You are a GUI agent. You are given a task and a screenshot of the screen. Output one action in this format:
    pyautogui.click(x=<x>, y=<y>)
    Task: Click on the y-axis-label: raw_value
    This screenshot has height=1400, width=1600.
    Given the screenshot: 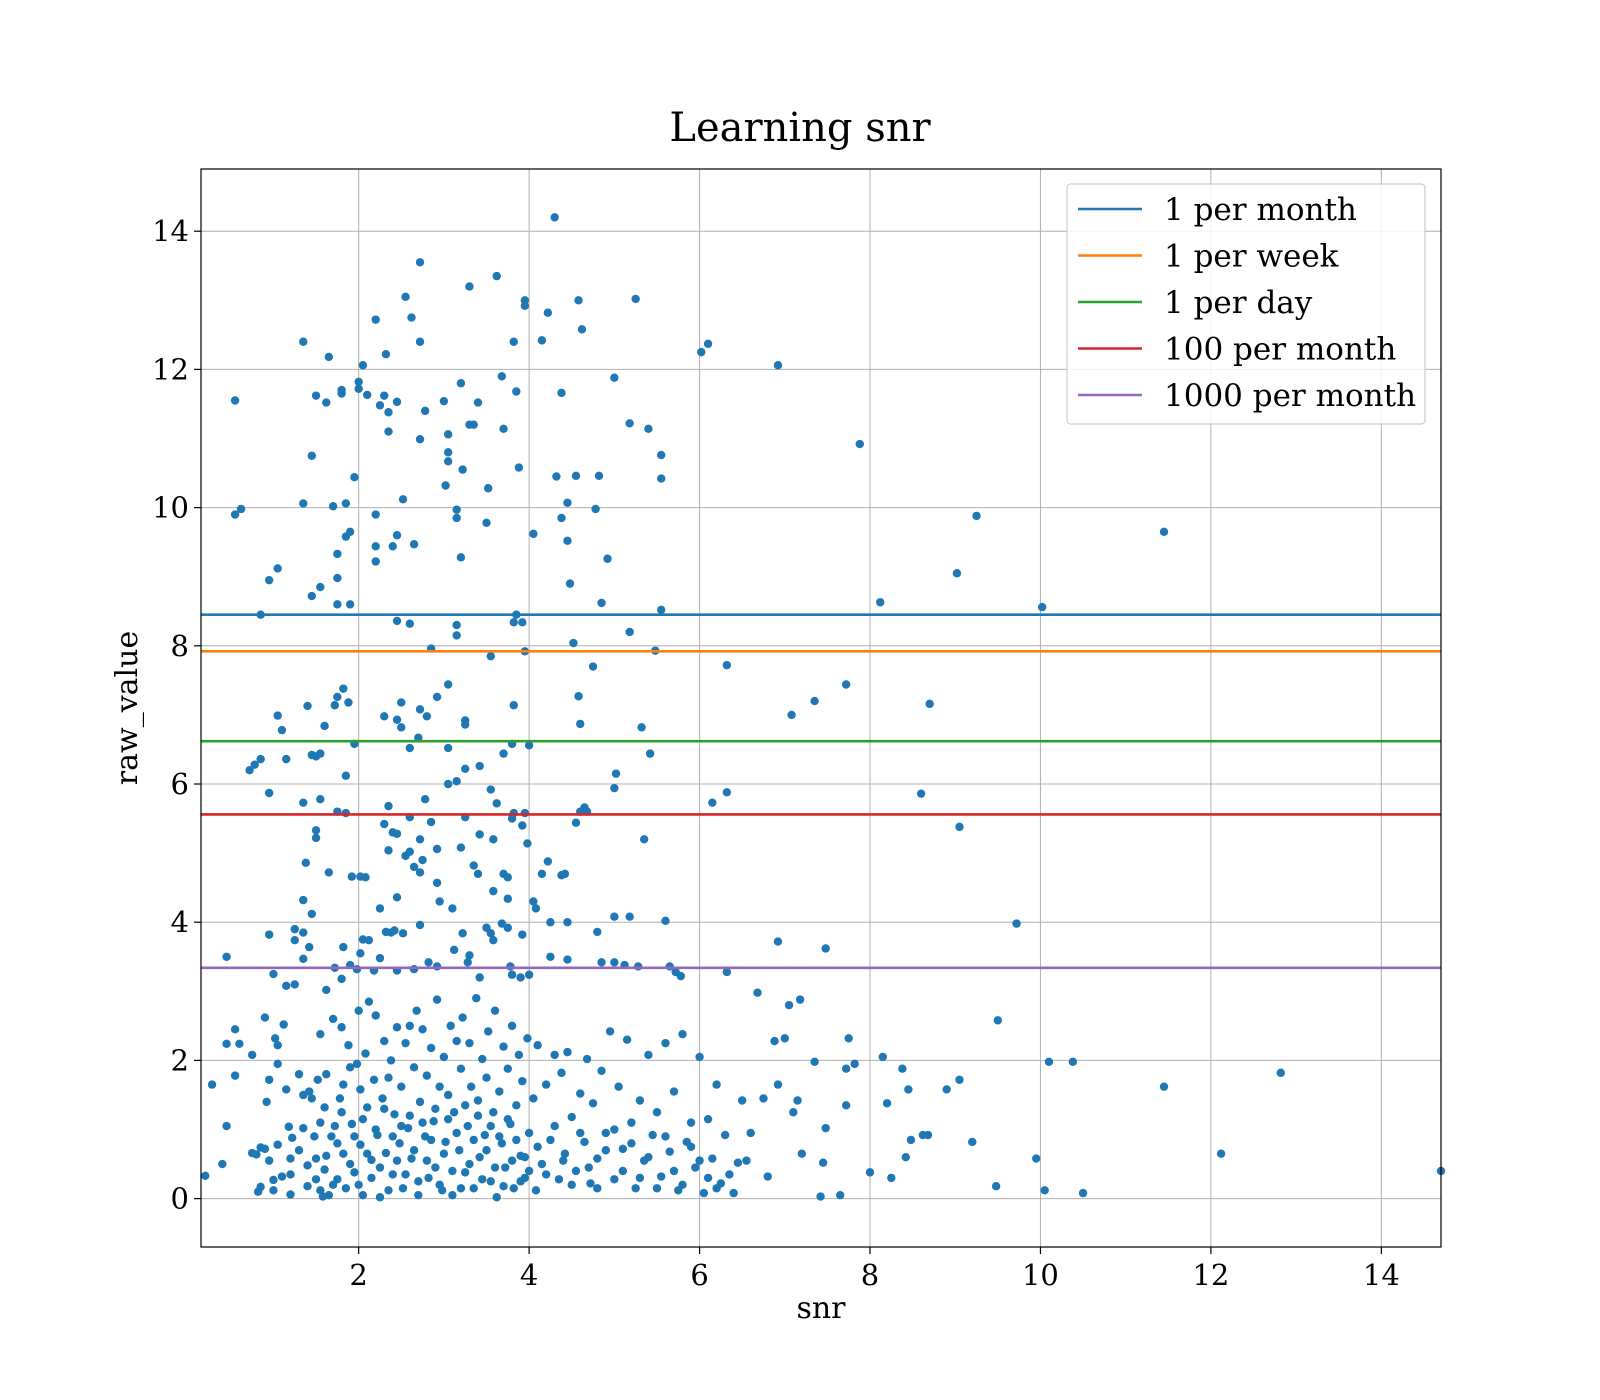 What is the action you would take?
    pyautogui.click(x=127, y=708)
    